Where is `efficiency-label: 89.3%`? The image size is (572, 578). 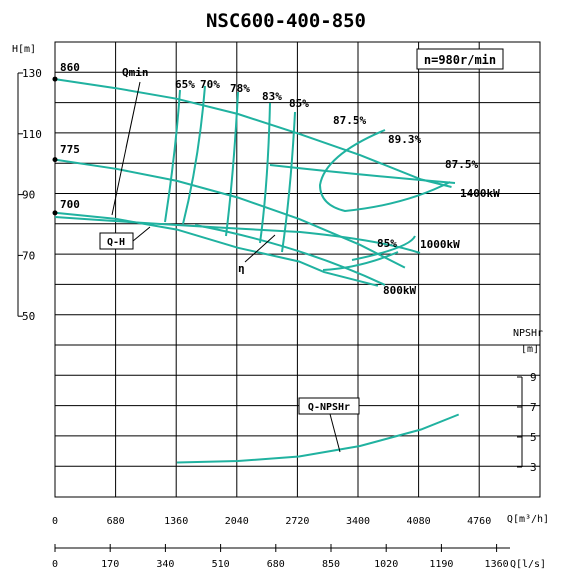 efficiency-label: 89.3% is located at coordinates (404, 139).